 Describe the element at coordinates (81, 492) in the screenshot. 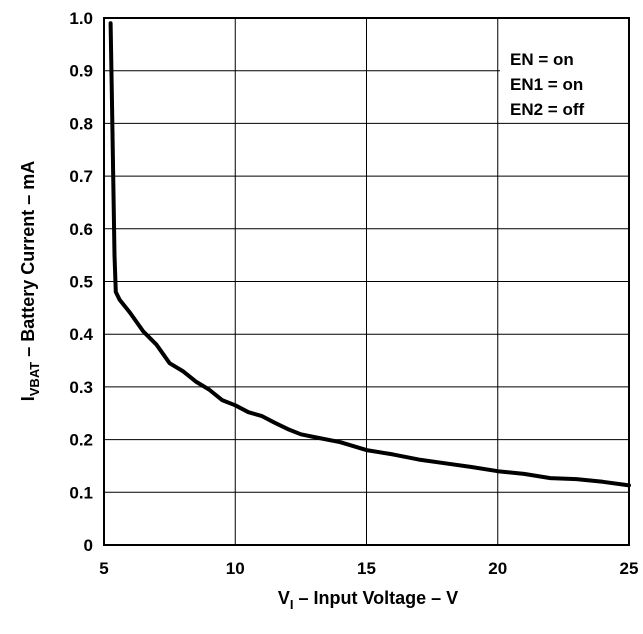

I see `y-tick-label: 0.1` at that location.